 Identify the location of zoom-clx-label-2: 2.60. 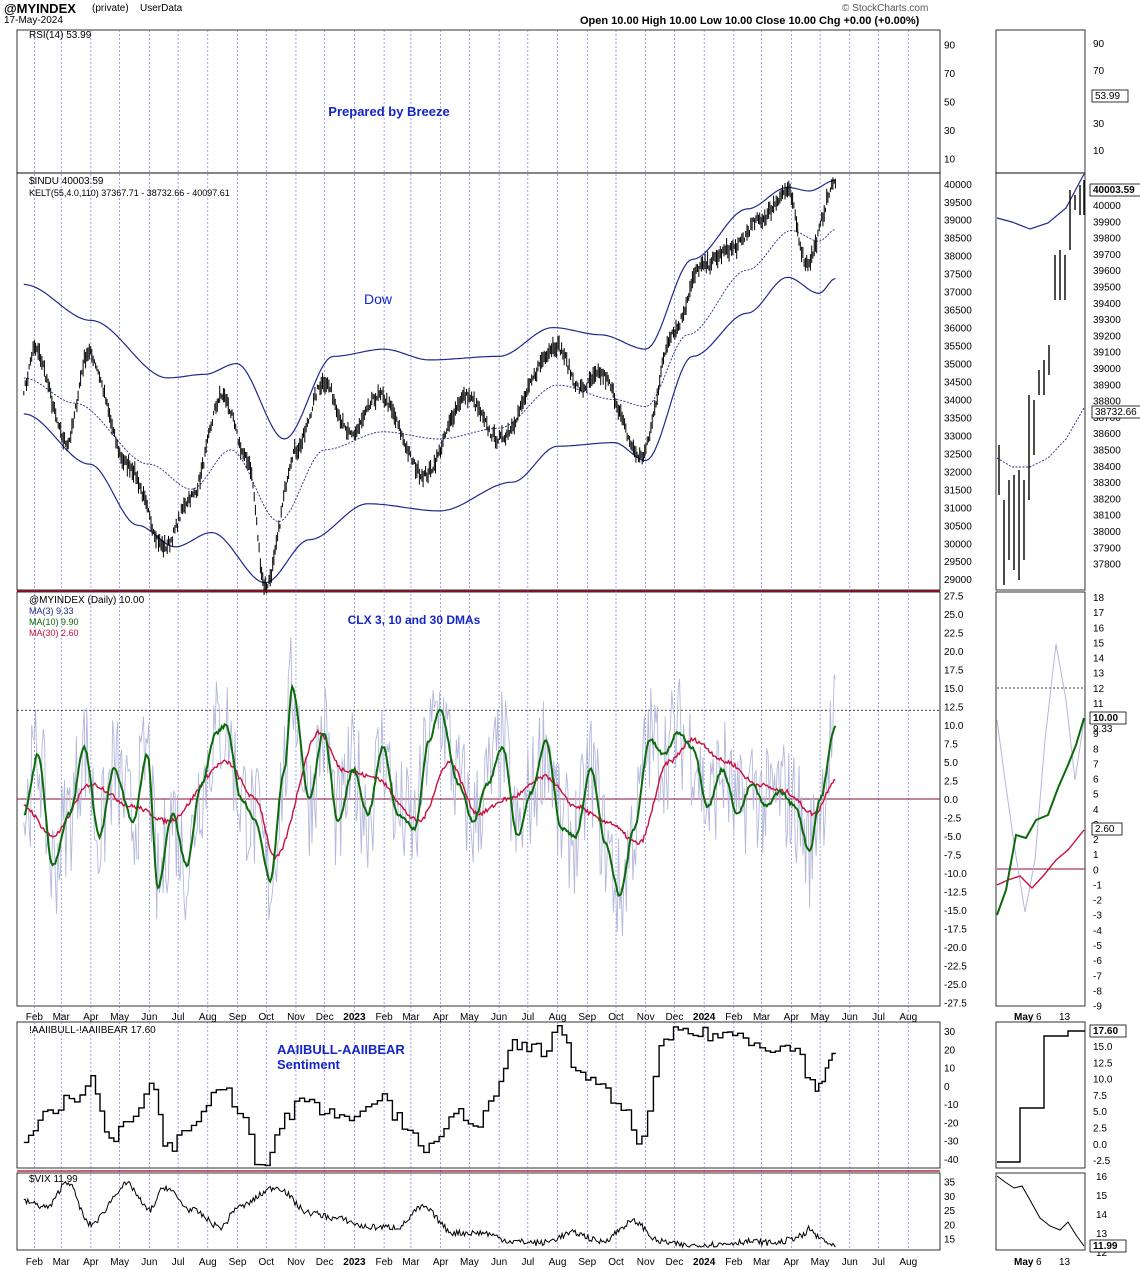
(1105, 829).